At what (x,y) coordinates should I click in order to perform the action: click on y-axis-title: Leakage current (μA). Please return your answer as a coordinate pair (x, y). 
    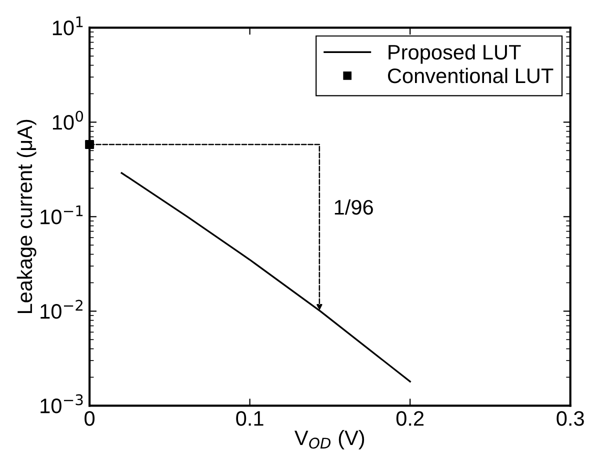
    Looking at the image, I should click on (26, 217).